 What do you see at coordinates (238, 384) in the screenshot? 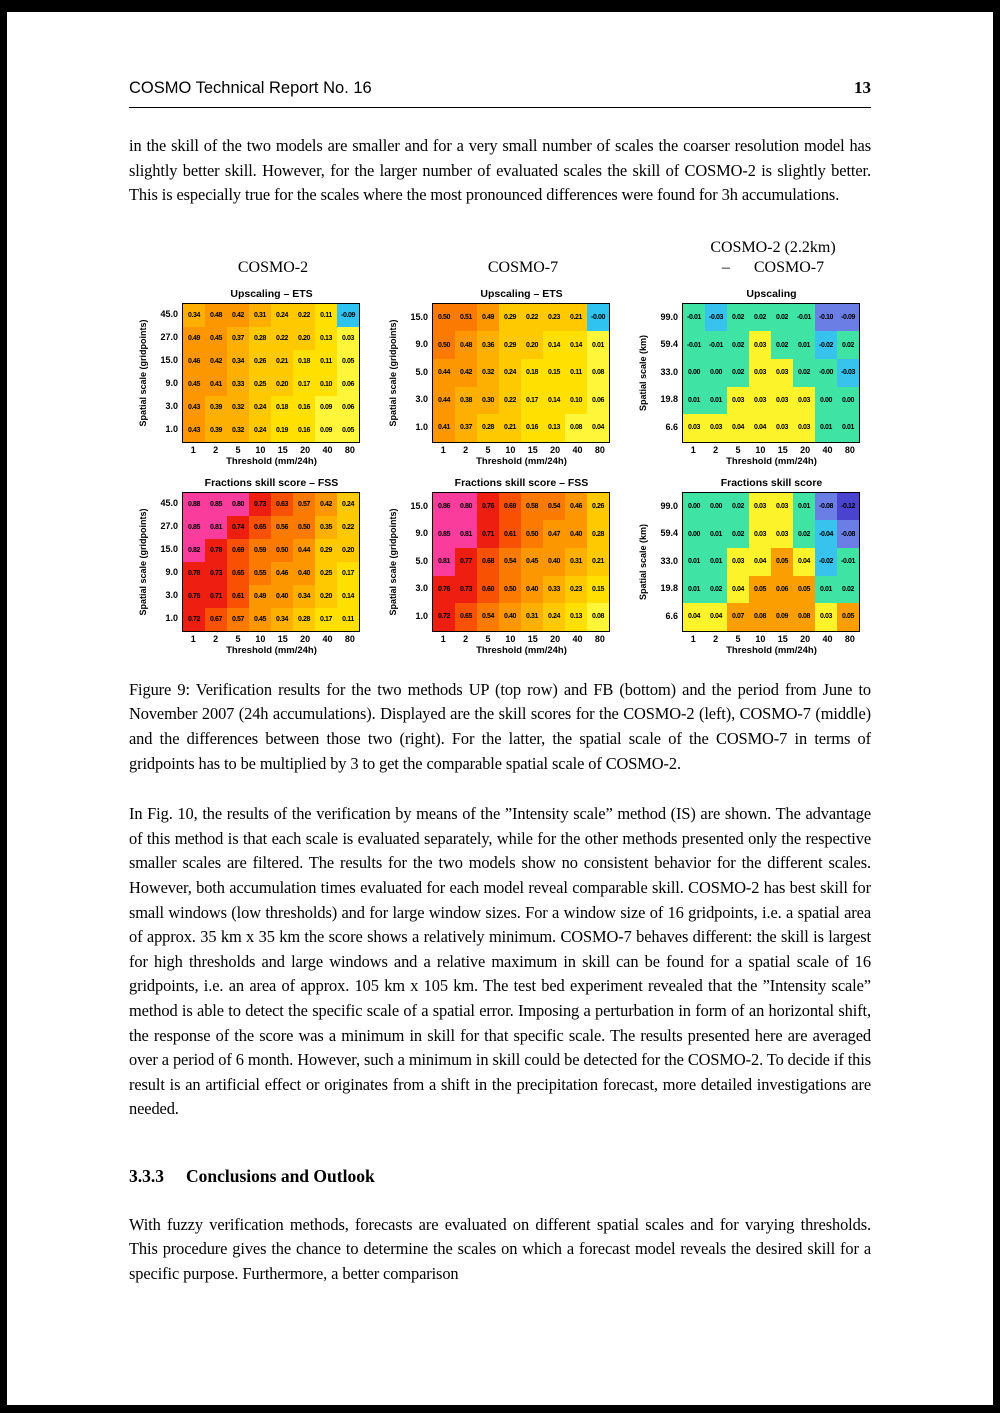
I see `heatmap-cell: 0.33` at bounding box center [238, 384].